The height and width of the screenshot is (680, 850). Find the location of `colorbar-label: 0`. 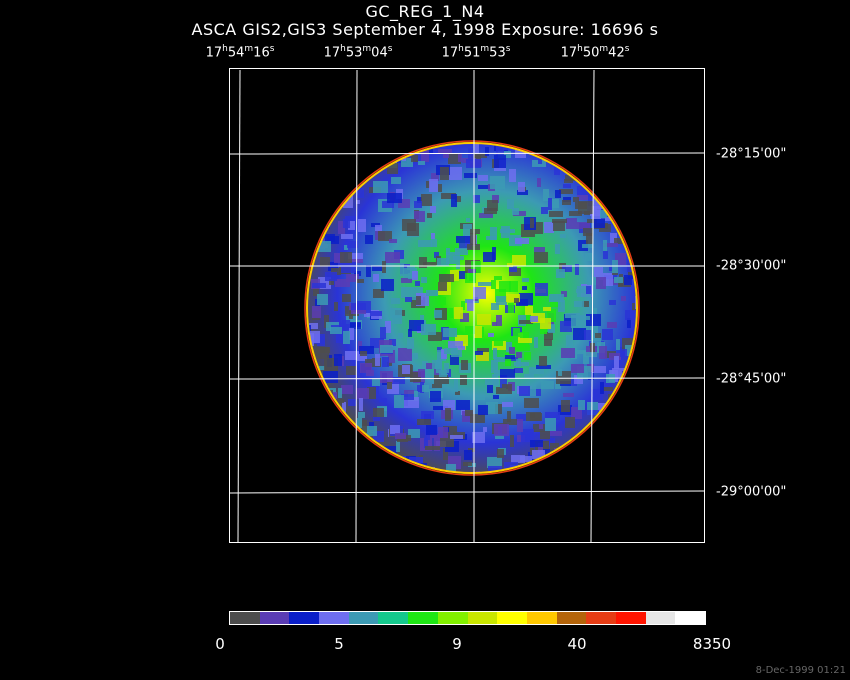

colorbar-label: 0 is located at coordinates (220, 644).